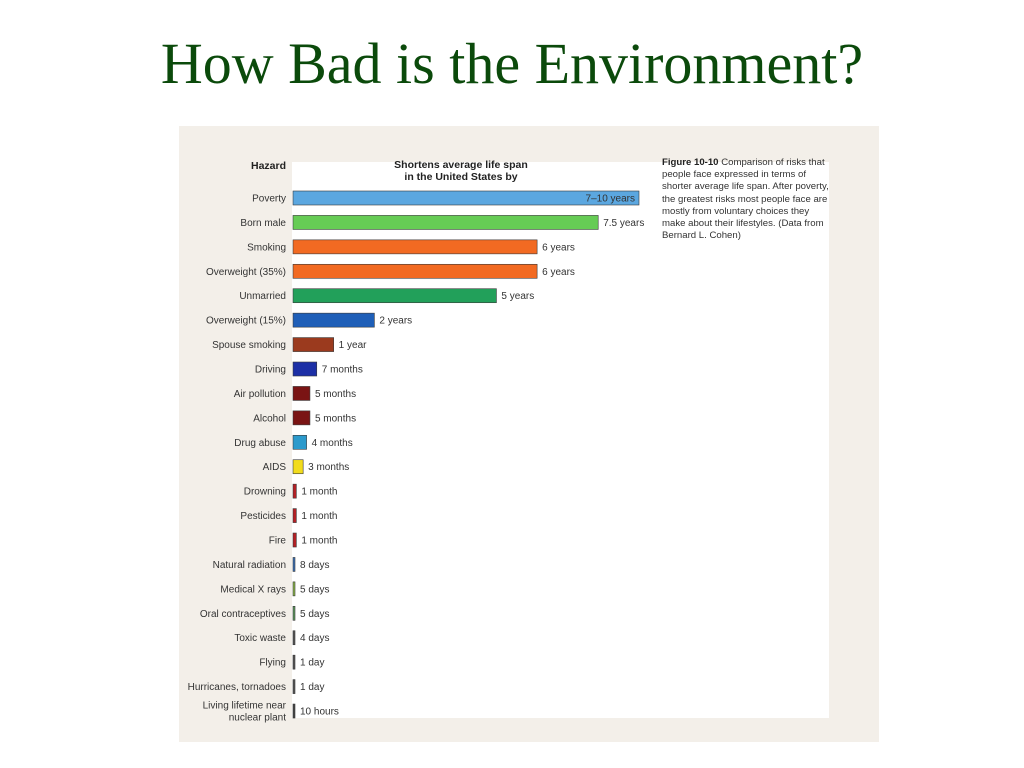 The width and height of the screenshot is (1024, 768). Describe the element at coordinates (260, 443) in the screenshot. I see `category-label-drug-abuse: Drug abuse` at that location.